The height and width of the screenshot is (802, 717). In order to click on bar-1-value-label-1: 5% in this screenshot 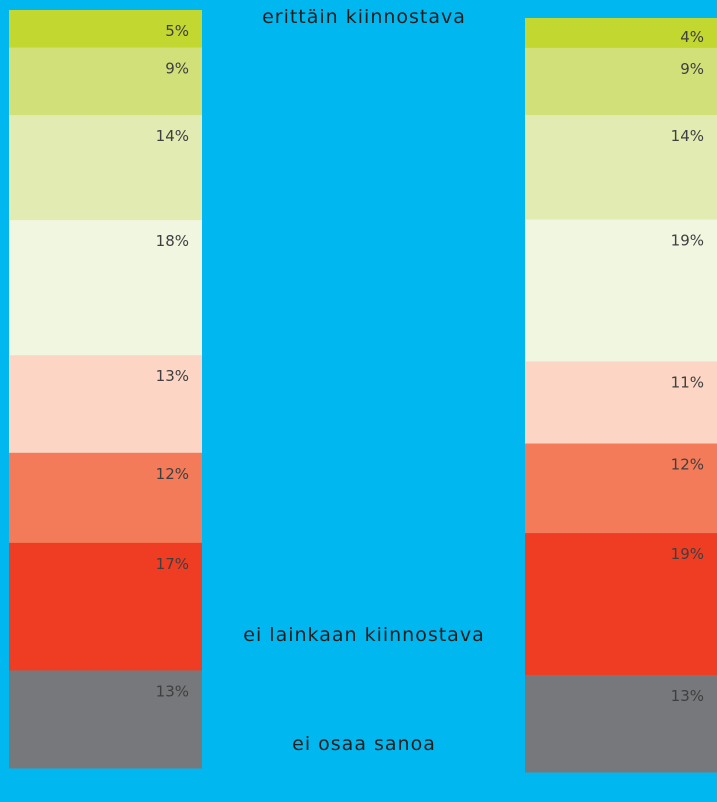, I will do `click(177, 31)`.